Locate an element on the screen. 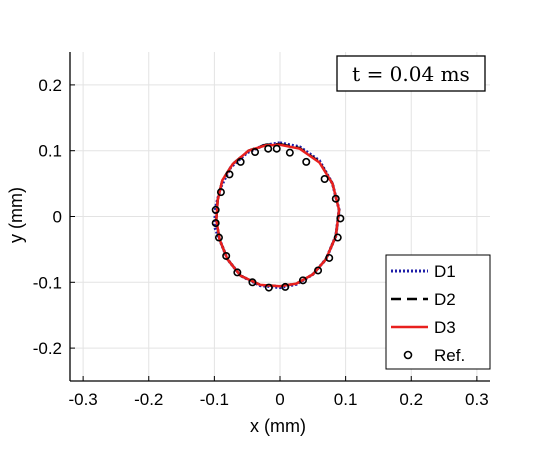 This screenshot has height=450, width=540. y-tick-label-0: -0.2 is located at coordinates (47, 348).